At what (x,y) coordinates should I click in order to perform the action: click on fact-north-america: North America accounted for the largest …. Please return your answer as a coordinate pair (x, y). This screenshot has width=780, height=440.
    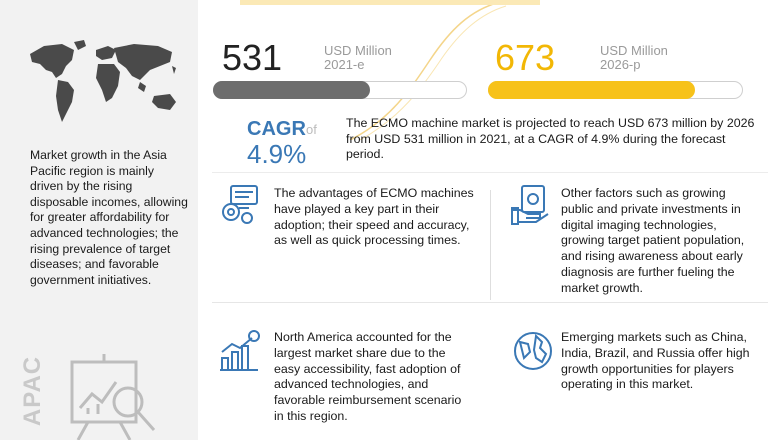
    Looking at the image, I should click on (368, 376).